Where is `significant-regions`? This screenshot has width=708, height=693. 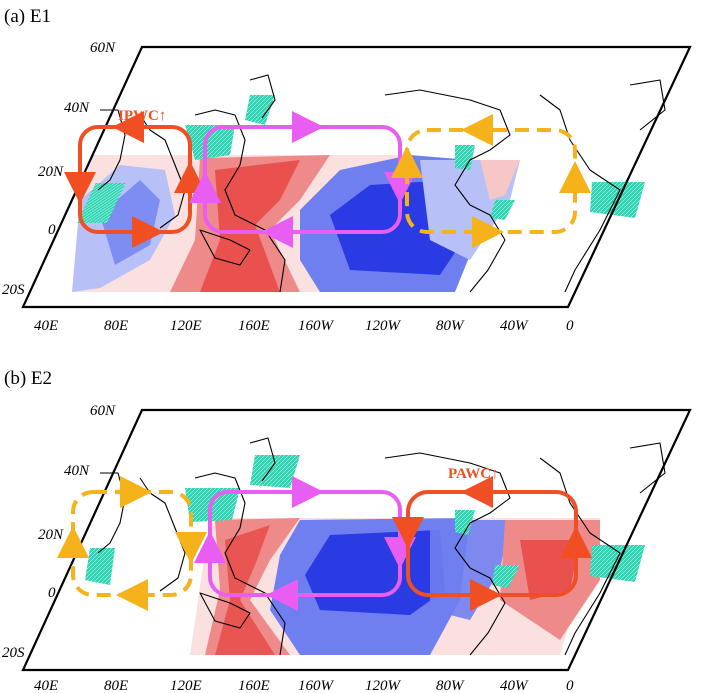
significant-regions is located at coordinates (361, 159).